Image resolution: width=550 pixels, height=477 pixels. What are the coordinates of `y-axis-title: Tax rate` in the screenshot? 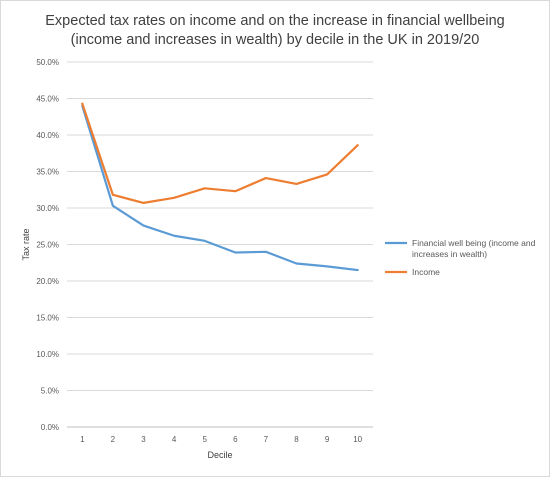 It's located at (26, 244).